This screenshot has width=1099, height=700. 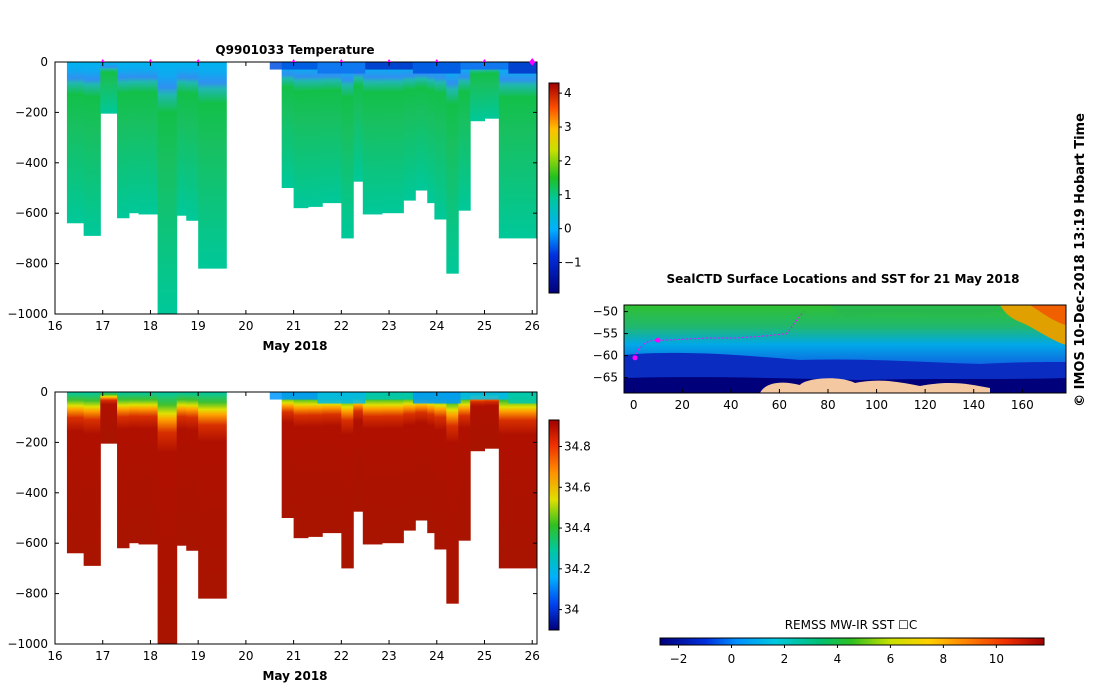 I want to click on salinity-ytick-label: −800, so click(x=31, y=594).